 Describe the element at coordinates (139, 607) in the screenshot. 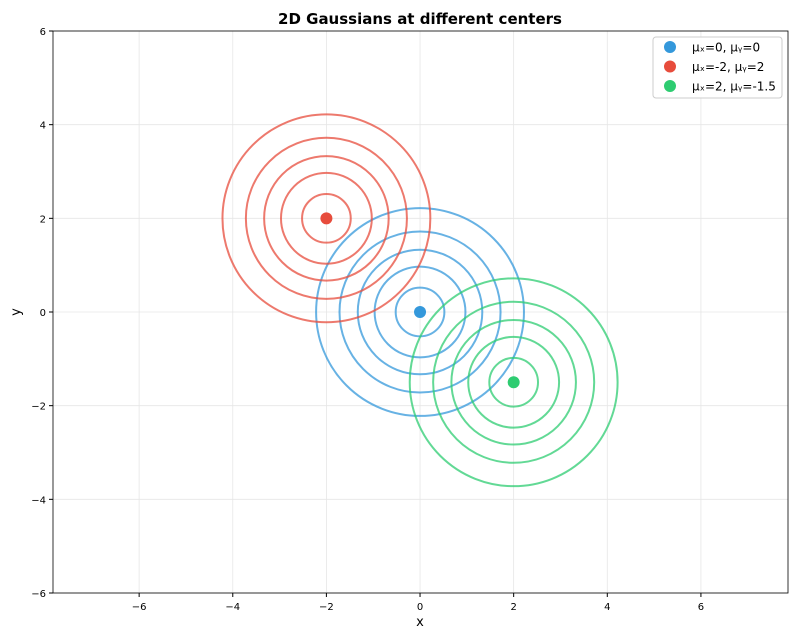

I see `x-tick-label: −6` at that location.